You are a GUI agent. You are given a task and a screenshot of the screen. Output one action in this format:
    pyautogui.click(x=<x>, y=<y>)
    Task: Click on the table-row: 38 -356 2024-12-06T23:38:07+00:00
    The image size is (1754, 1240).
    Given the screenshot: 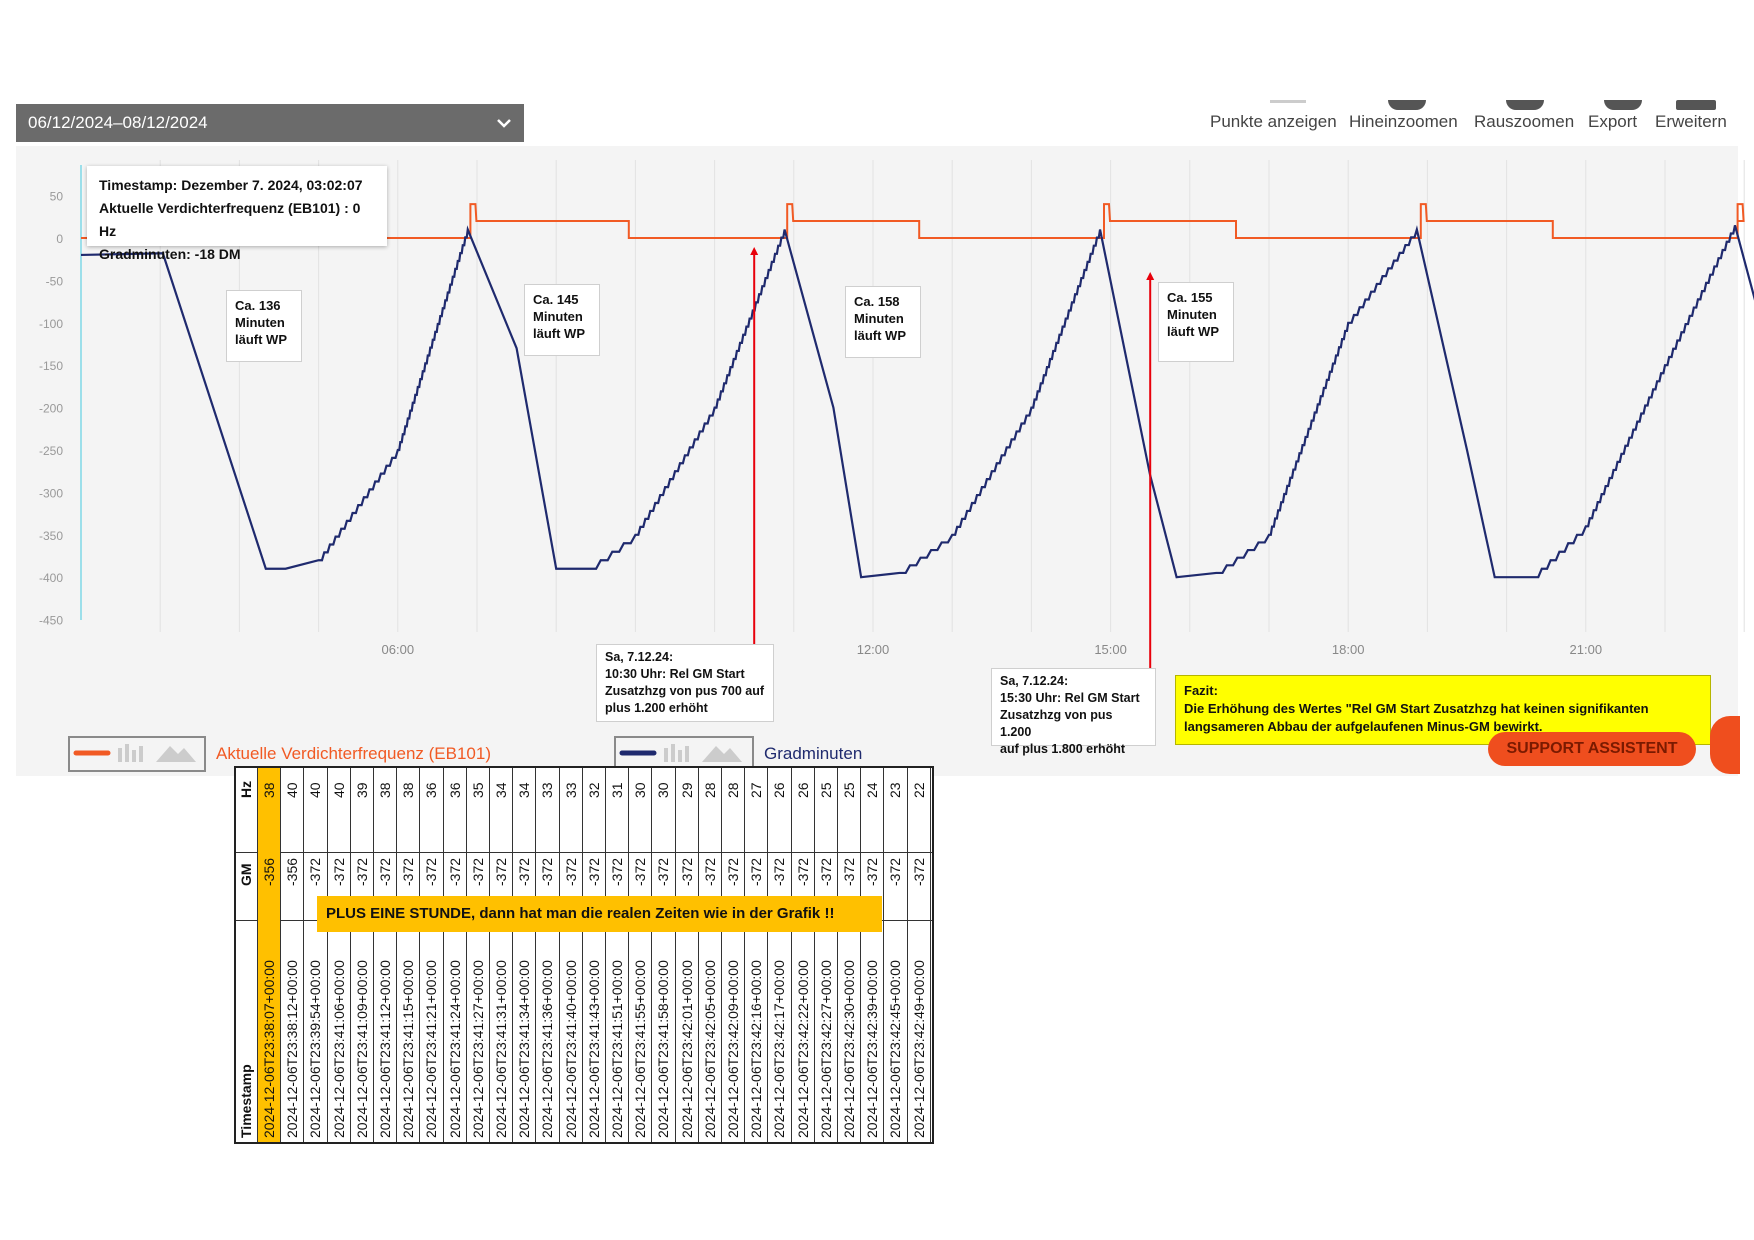 What is the action you would take?
    pyautogui.click(x=270, y=955)
    